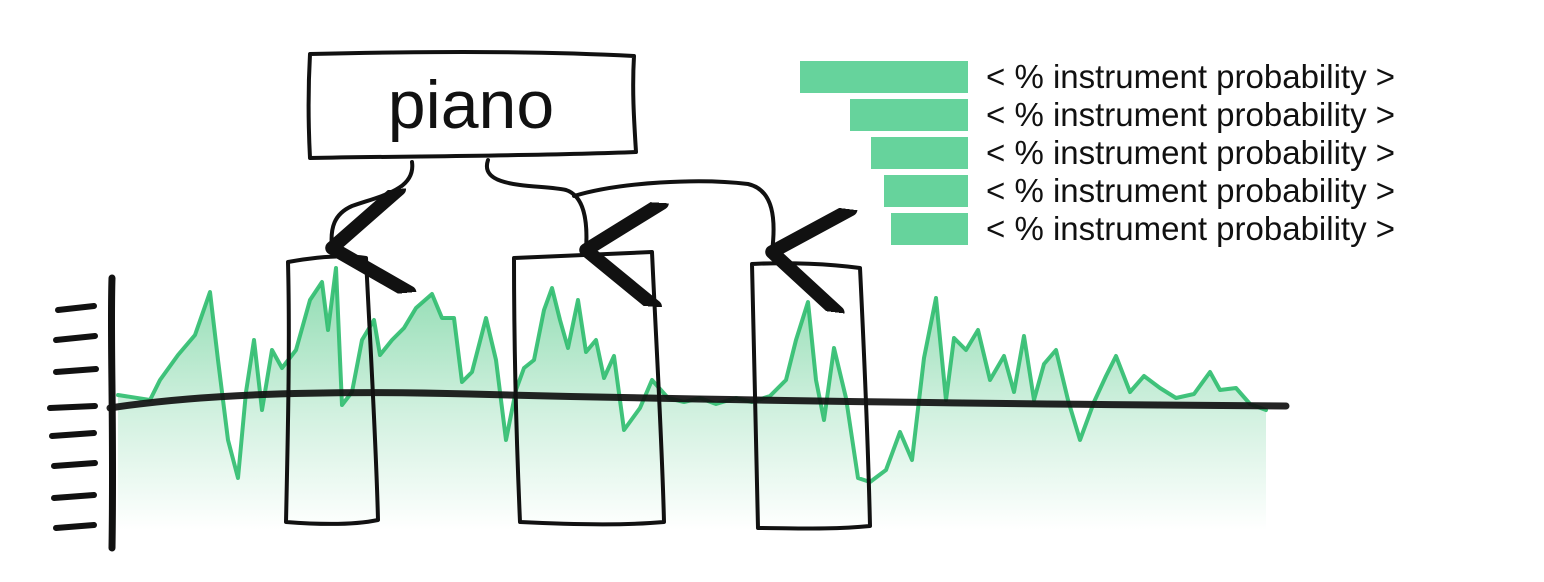  I want to click on label-box-outline, so click(472, 105).